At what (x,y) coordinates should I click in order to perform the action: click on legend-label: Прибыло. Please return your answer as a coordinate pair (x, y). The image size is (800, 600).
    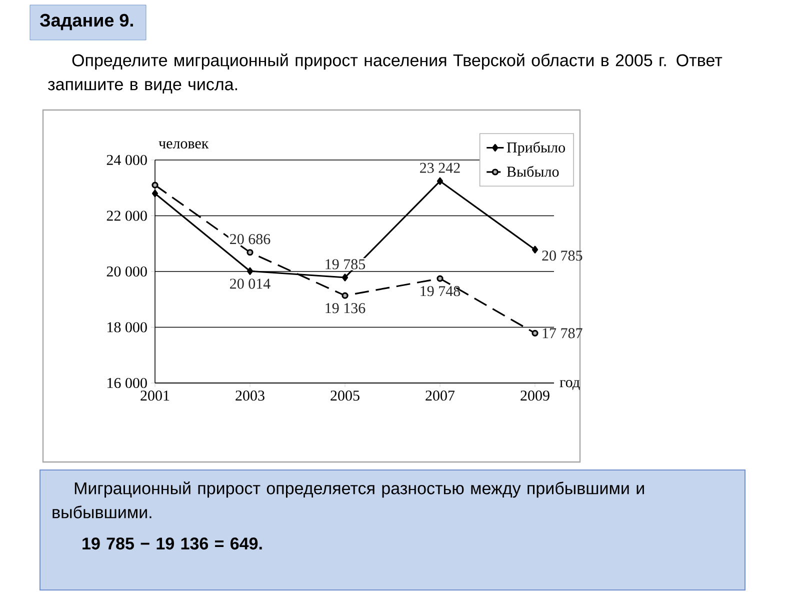
    Looking at the image, I should click on (535, 149).